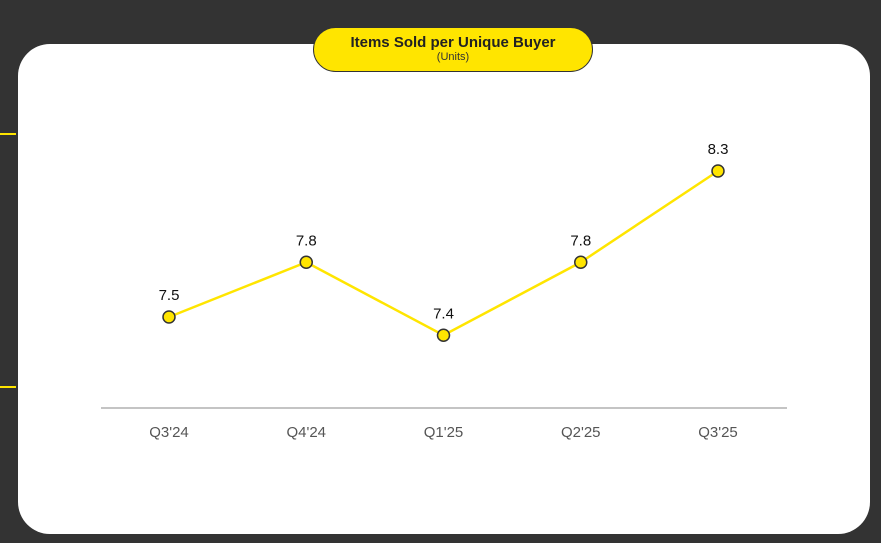 This screenshot has height=543, width=881. I want to click on x-tick-labels: Q3'24 Q4'24 Q1'25 Q2'25 Q3'25, so click(443, 432).